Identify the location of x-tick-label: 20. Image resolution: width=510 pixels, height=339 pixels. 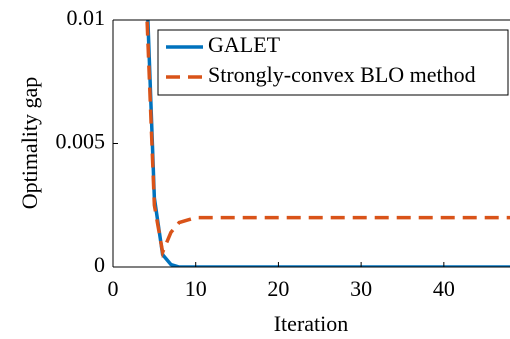
(278, 288).